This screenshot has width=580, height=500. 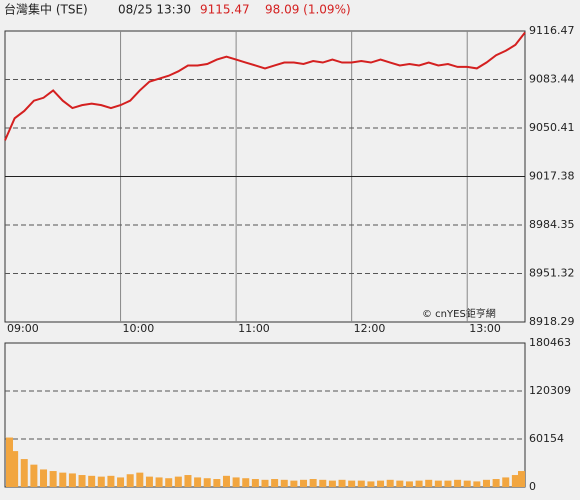 I want to click on y-tick-label: 120309, so click(x=550, y=390).